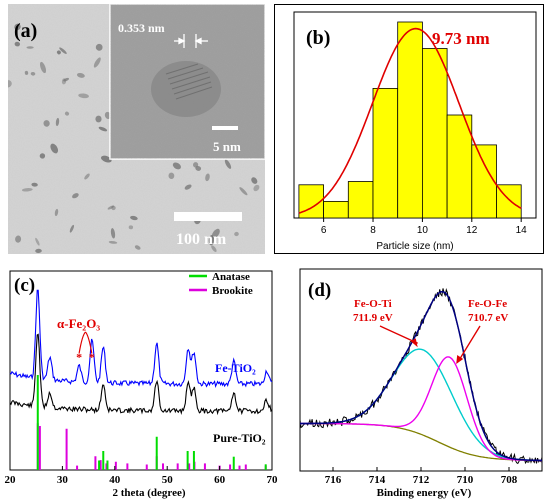 This screenshot has height=504, width=550. I want to click on b-xtick-label: 10, so click(423, 230).